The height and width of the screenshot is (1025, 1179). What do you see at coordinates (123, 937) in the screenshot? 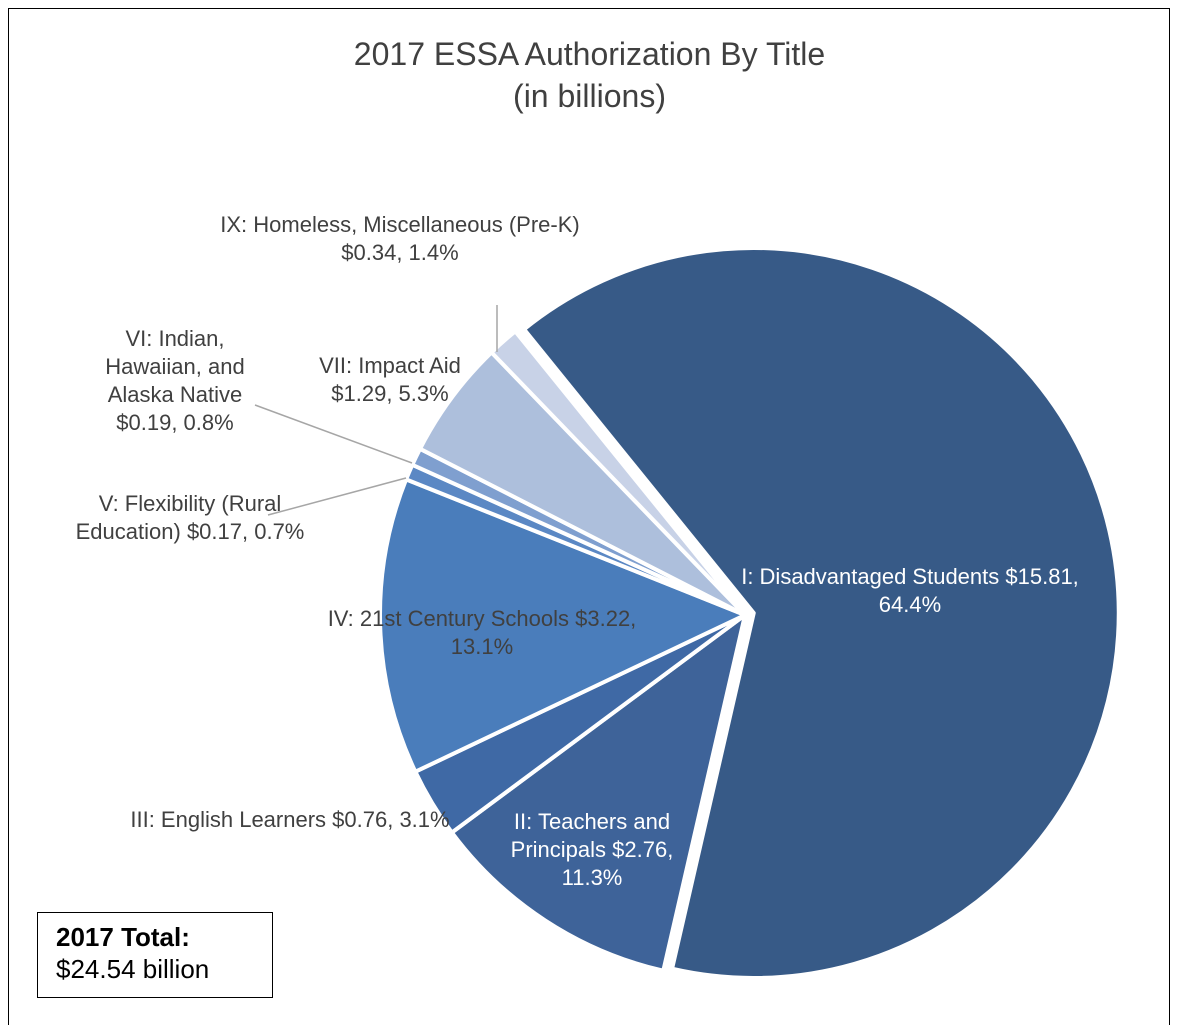
I see `total-label: 2017 Total:` at bounding box center [123, 937].